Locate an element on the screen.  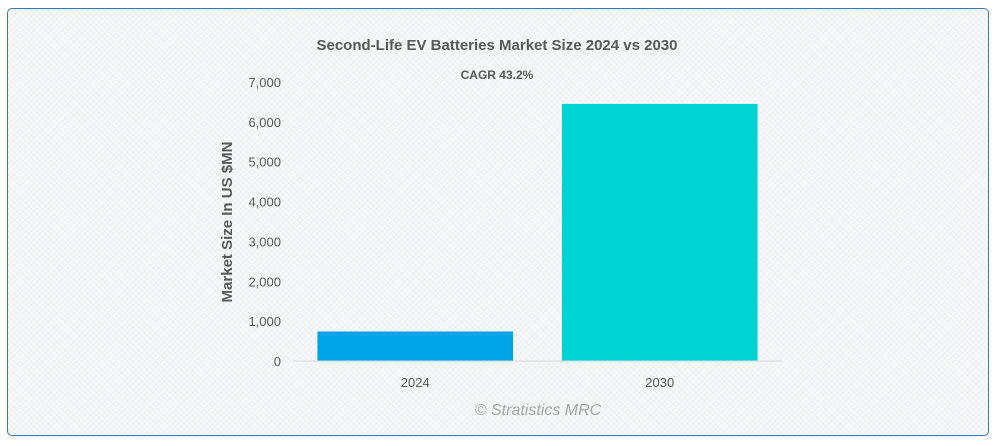
x-tick-label: 2030 is located at coordinates (659, 382).